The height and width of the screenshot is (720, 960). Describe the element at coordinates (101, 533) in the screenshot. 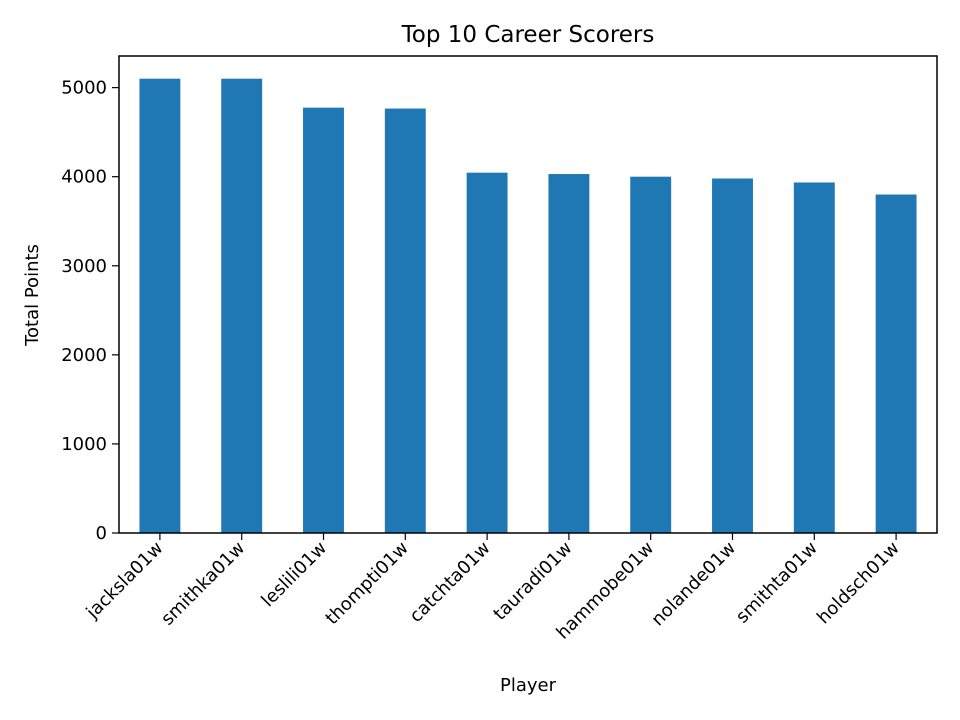

I see `y-tick-label: 0` at that location.